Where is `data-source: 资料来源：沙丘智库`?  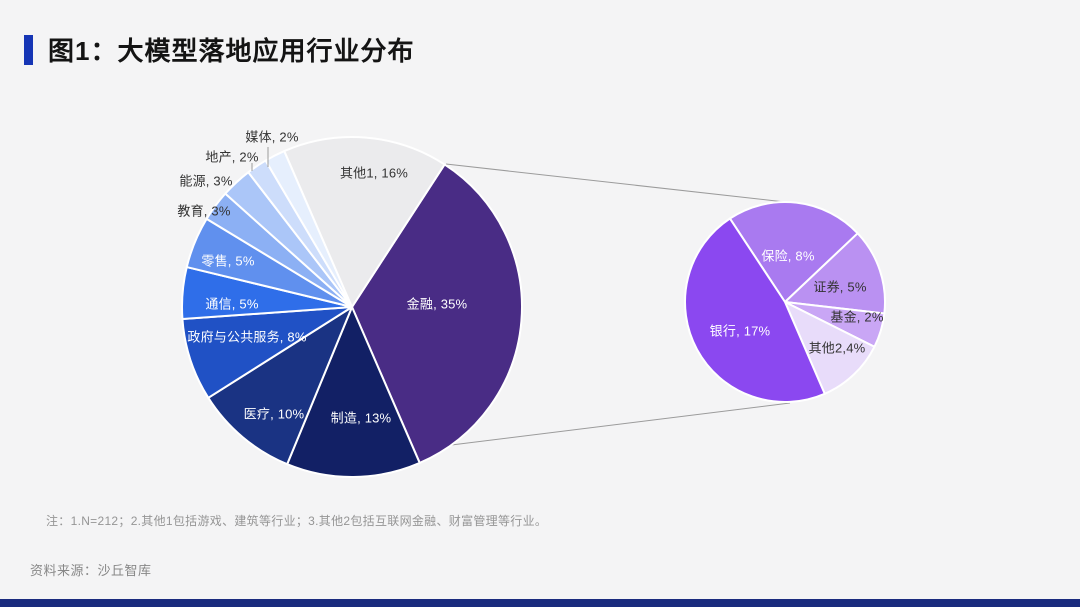 data-source: 资料来源：沙丘智库 is located at coordinates (91, 570).